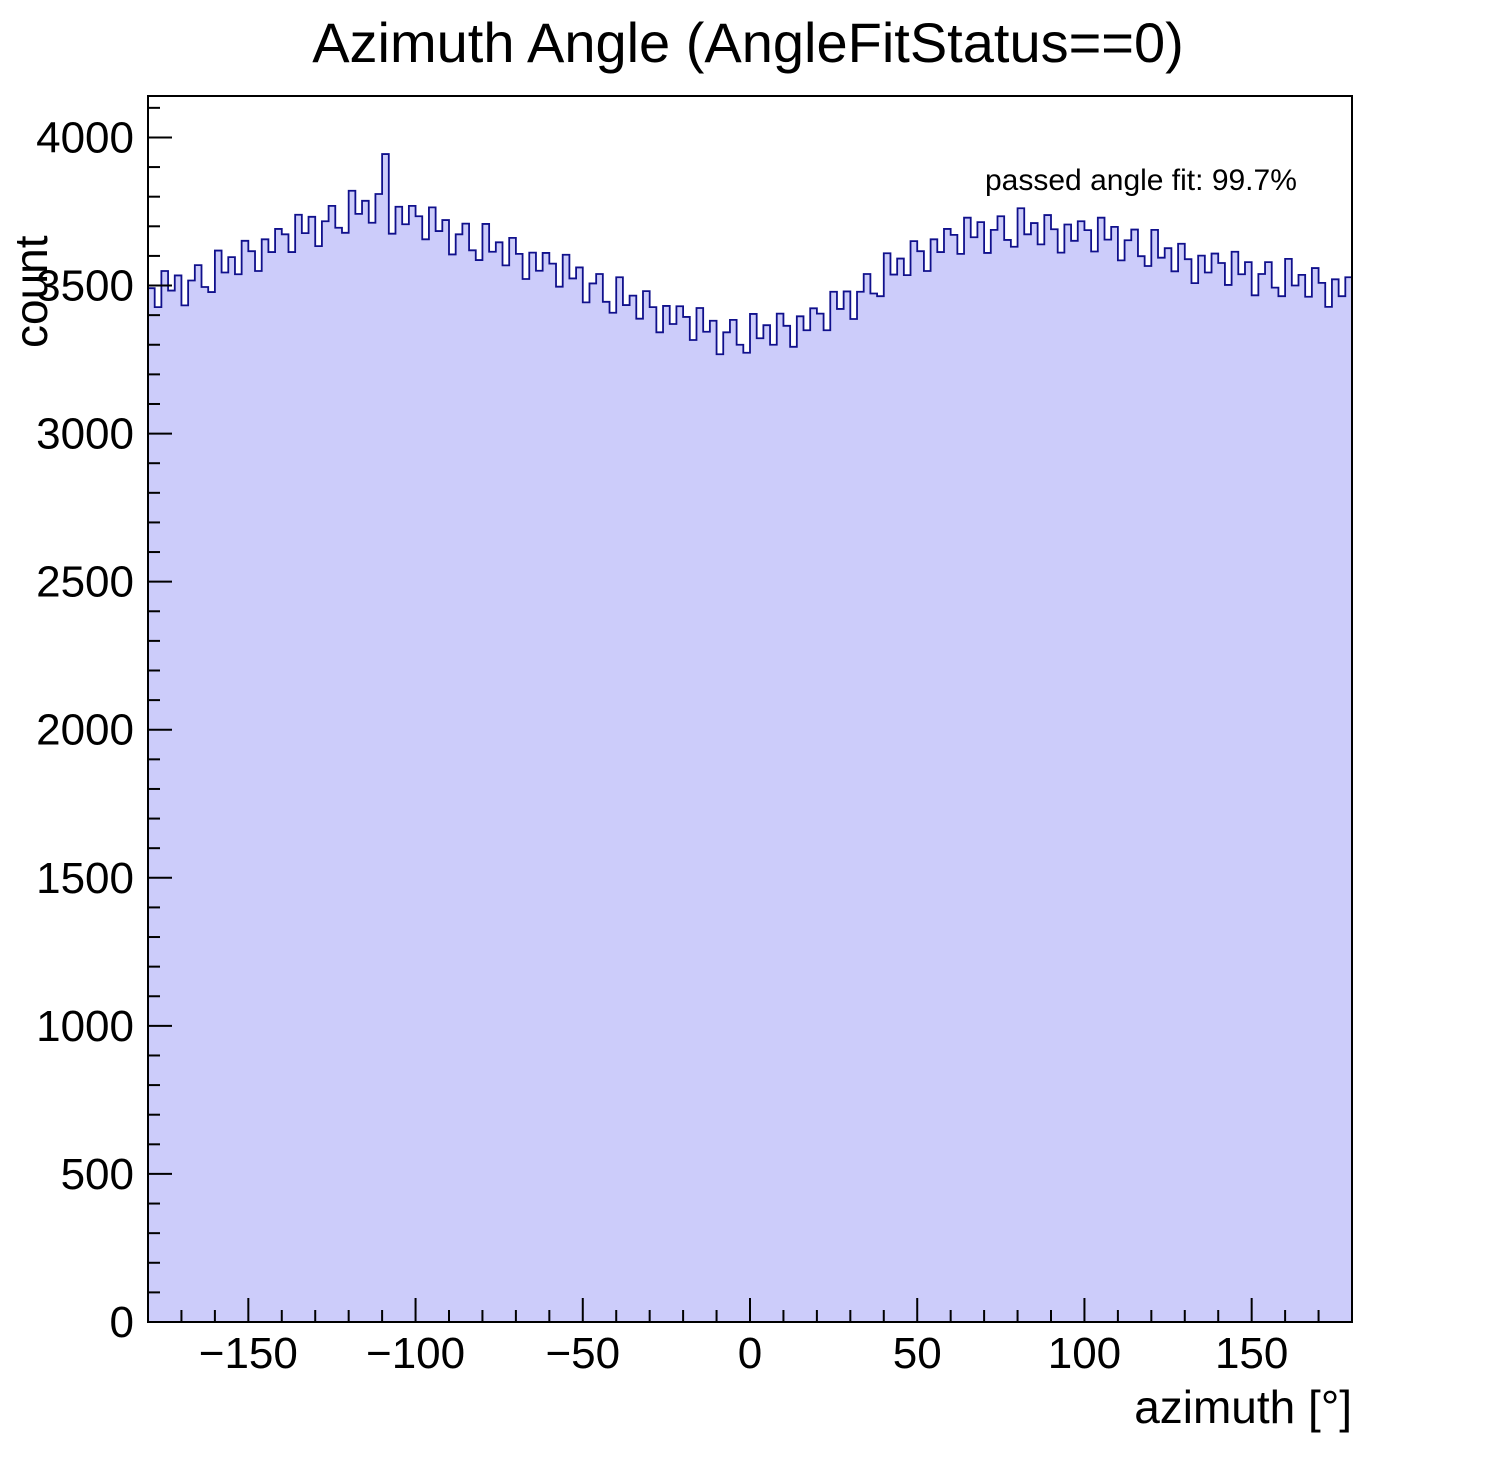  I want to click on y-tick-label: 1000, so click(85, 1026).